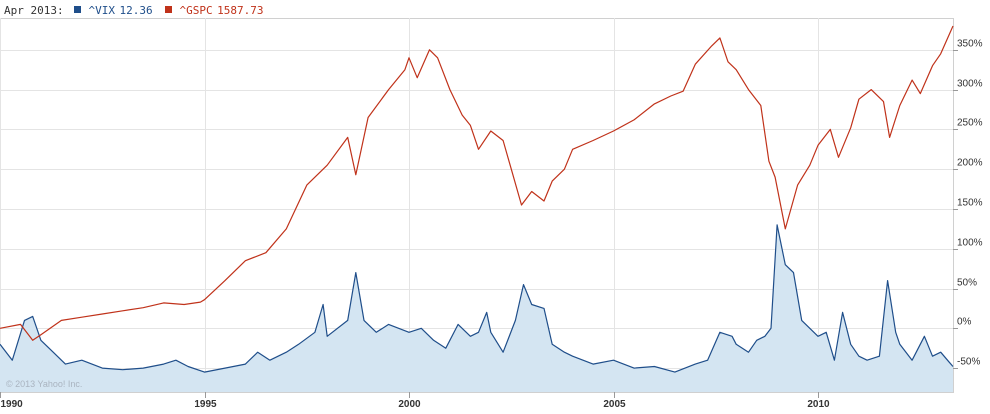  Describe the element at coordinates (970, 163) in the screenshot. I see `y-tick-label: 200%` at that location.